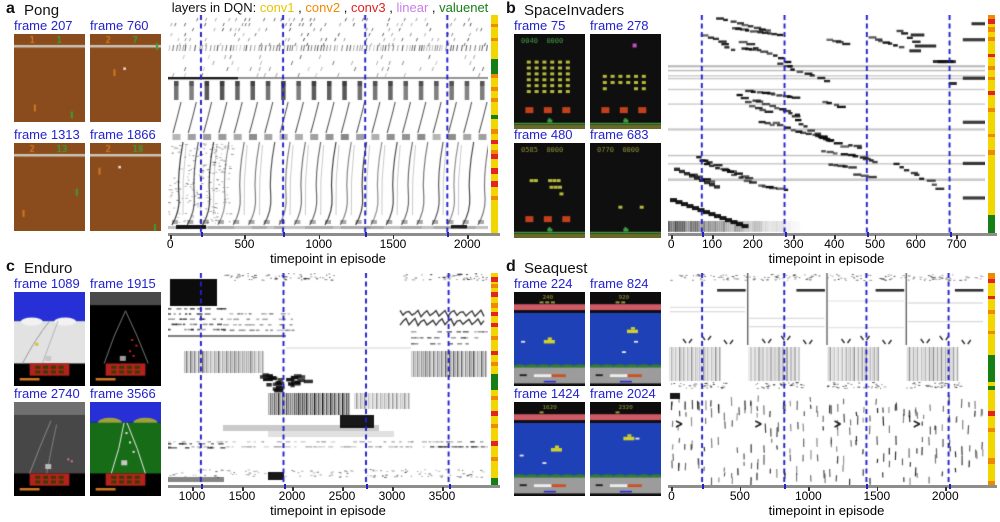  I want to click on x-tick-label: 1000, so click(319, 244).